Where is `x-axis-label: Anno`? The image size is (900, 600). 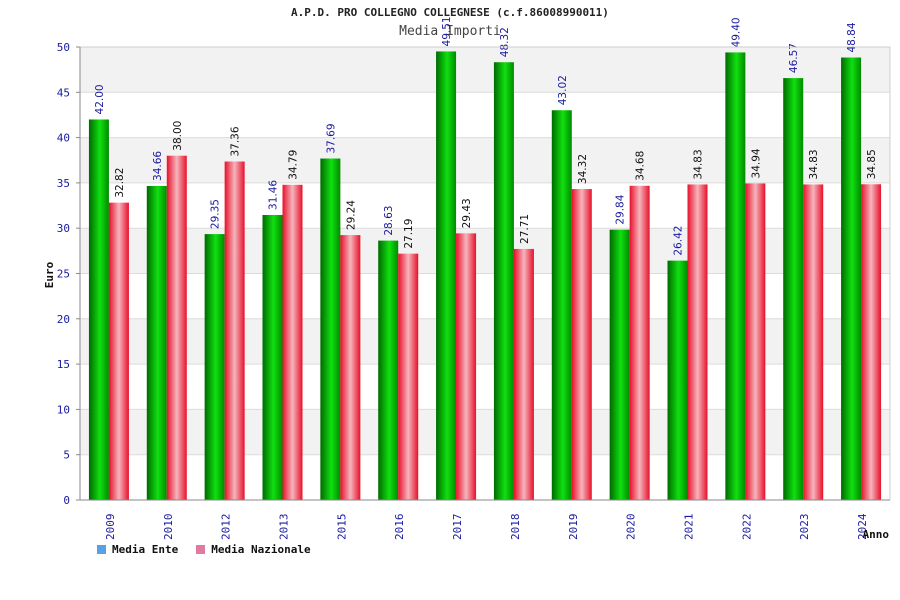
x-axis-label: Anno is located at coordinates (876, 534).